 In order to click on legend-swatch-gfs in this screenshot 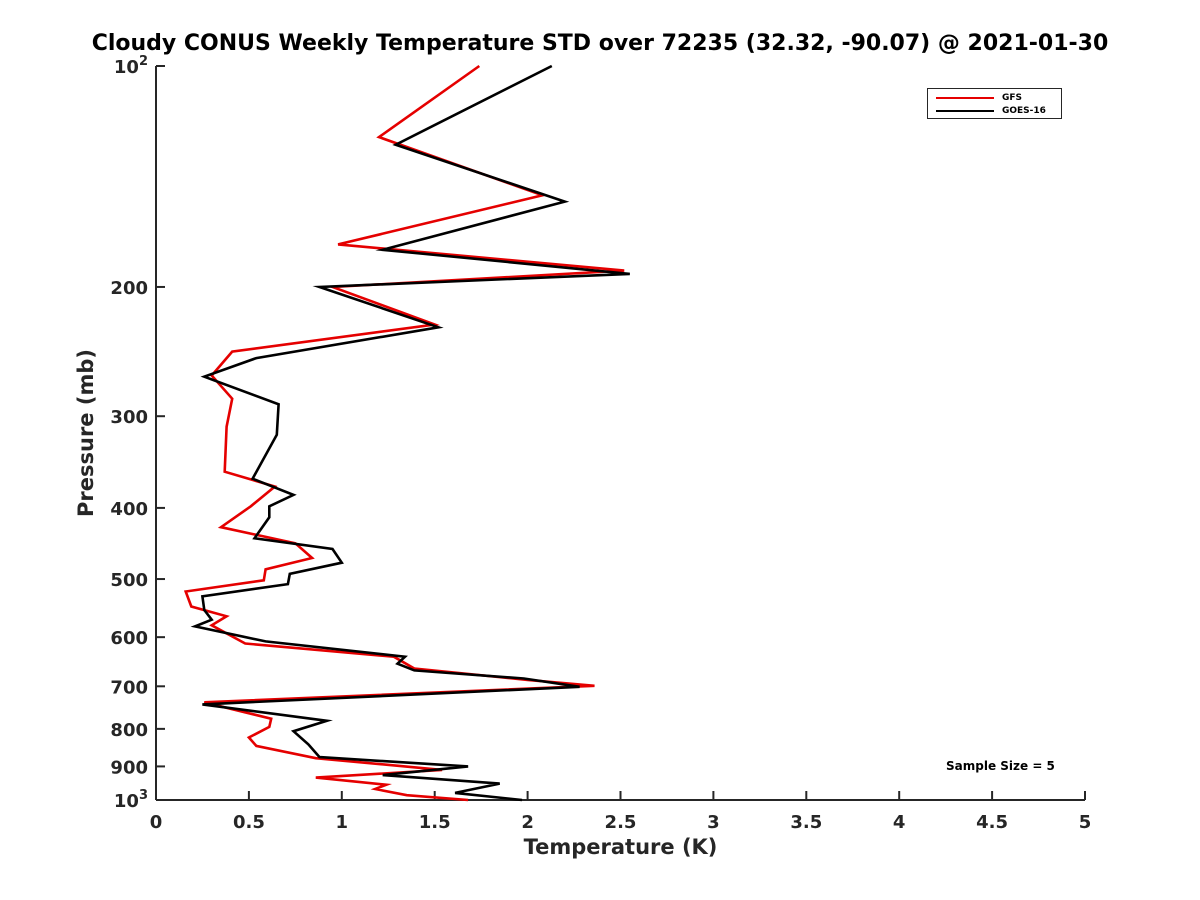, I will do `click(965, 98)`.